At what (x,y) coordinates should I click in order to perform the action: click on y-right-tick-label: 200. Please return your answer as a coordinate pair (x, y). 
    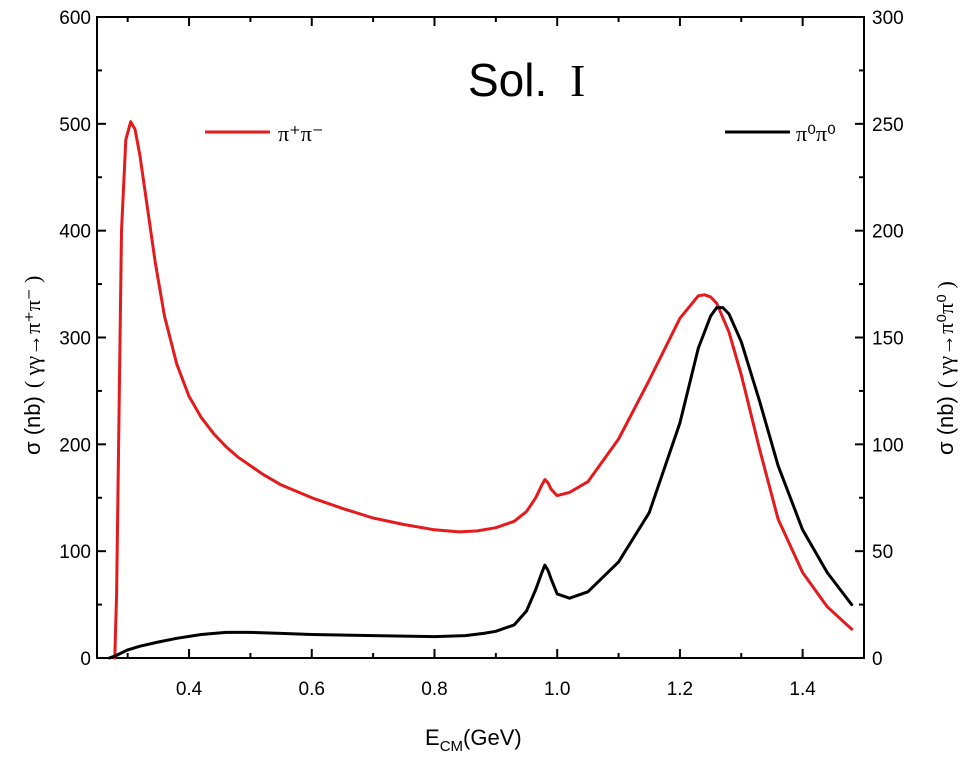
    Looking at the image, I should click on (888, 232).